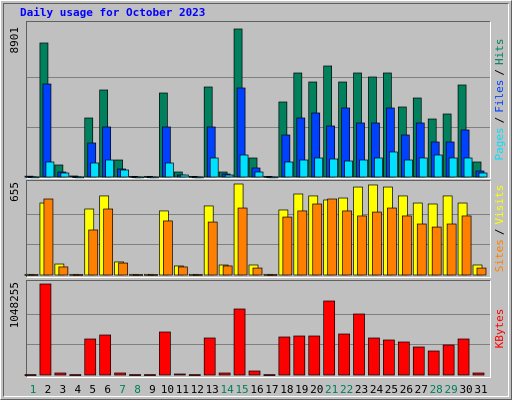  Describe the element at coordinates (14, 305) in the screenshot. I see `y-tick-label: 1048255` at that location.